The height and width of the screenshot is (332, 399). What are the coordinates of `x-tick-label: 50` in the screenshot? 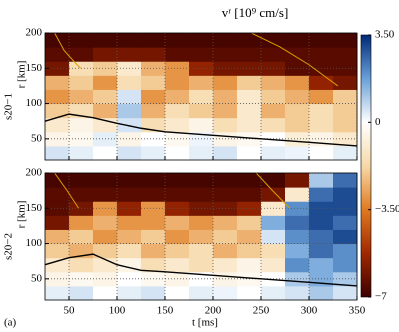 It's located at (70, 311).